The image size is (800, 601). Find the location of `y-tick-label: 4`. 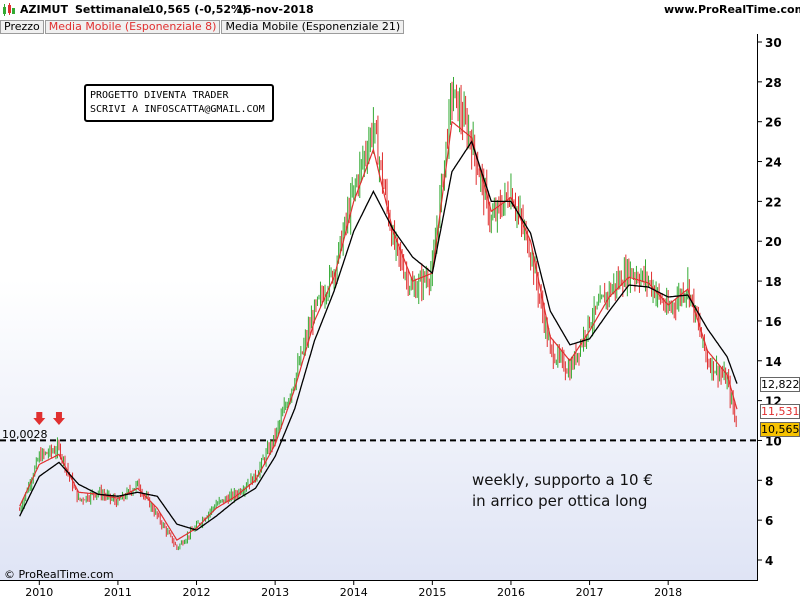

y-tick-label: 4 is located at coordinates (769, 561).